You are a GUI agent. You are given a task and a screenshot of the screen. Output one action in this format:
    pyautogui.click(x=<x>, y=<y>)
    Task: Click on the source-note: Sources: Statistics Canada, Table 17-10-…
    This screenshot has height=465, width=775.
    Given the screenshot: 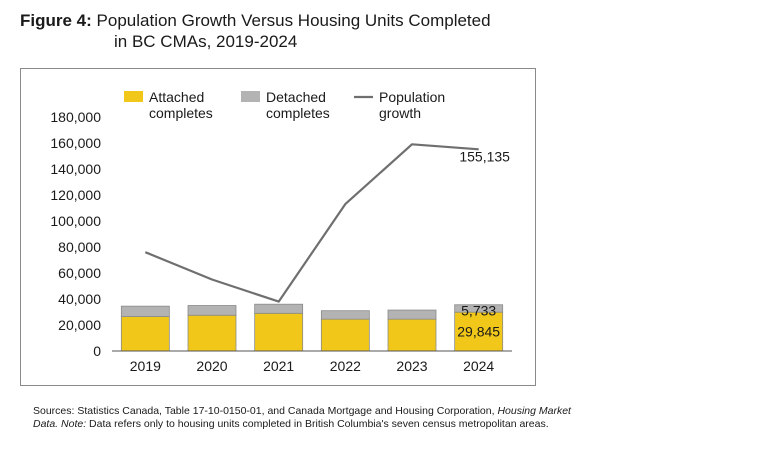 What is the action you would take?
    pyautogui.click(x=302, y=417)
    